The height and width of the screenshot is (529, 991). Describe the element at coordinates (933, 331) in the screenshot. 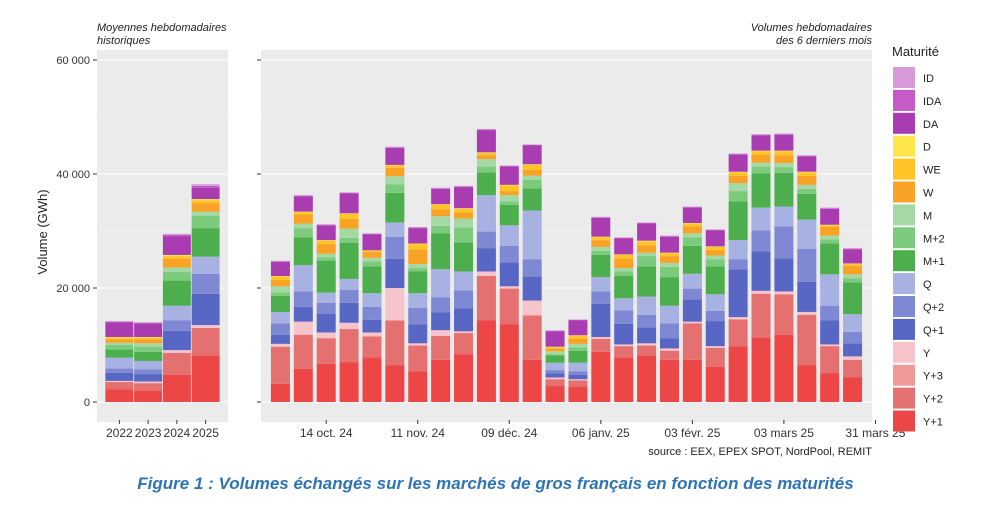

I see `legend-label: Q+1` at that location.